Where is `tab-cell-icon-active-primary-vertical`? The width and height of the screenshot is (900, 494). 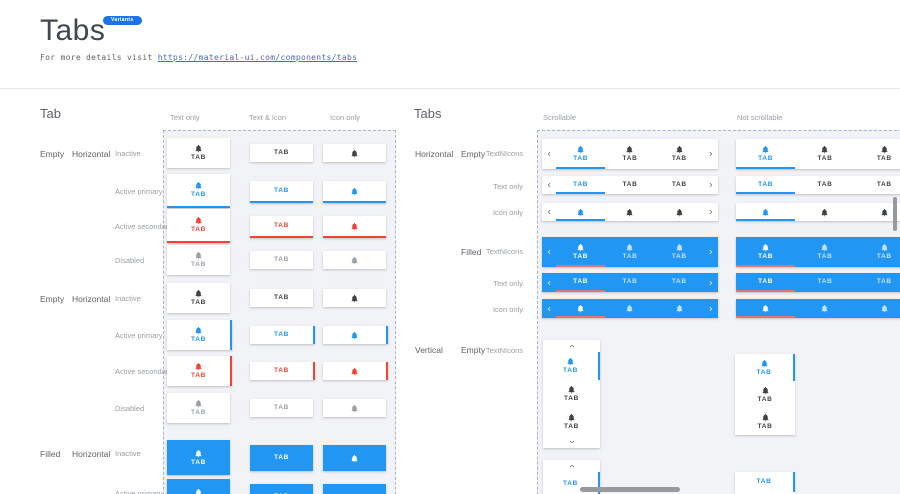
tab-cell-icon-active-primary-vertical is located at coordinates (355, 335).